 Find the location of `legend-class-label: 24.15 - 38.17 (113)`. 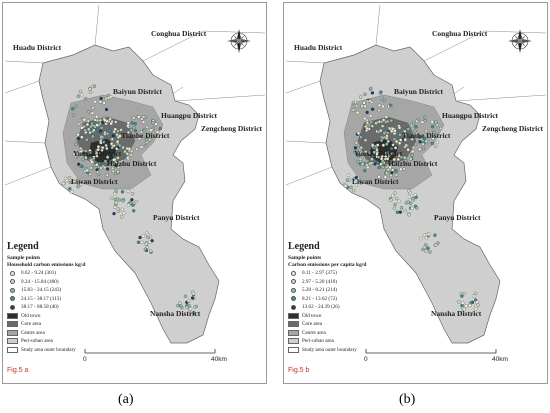

legend-class-label: 24.15 - 38.17 (113) is located at coordinates (41, 298).